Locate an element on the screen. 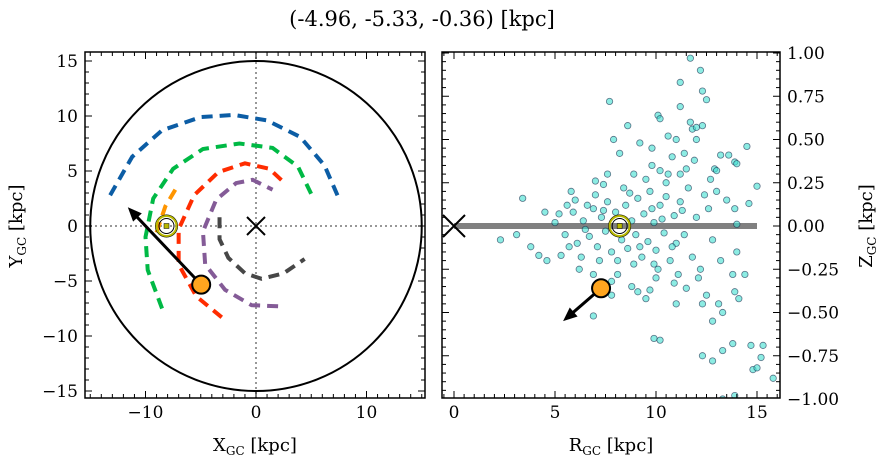  y-tick-label: −10 is located at coordinates (60, 337).